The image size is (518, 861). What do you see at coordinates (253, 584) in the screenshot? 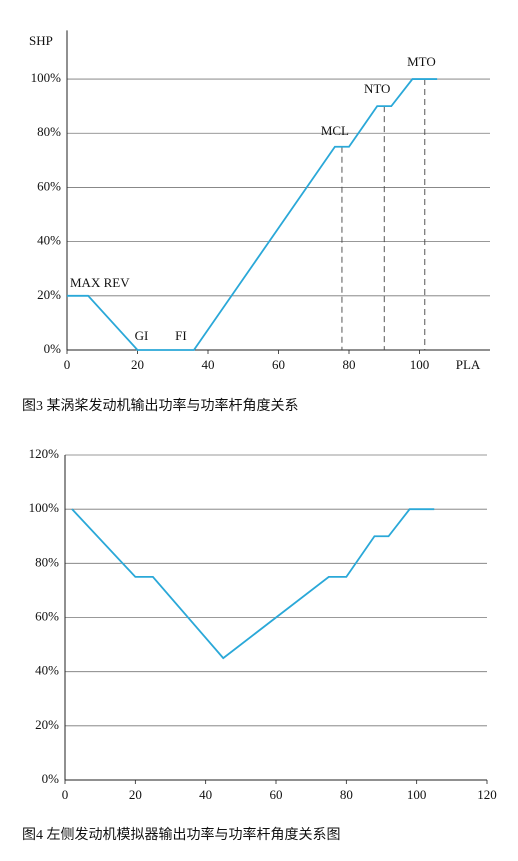
I see `series-line` at bounding box center [253, 584].